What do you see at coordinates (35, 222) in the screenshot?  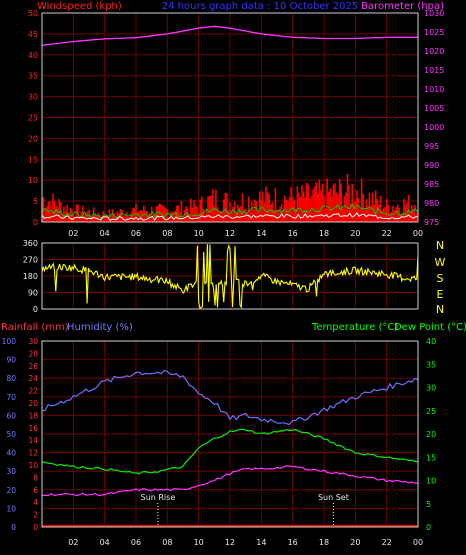 I see `wind-tick-label: 0` at bounding box center [35, 222].